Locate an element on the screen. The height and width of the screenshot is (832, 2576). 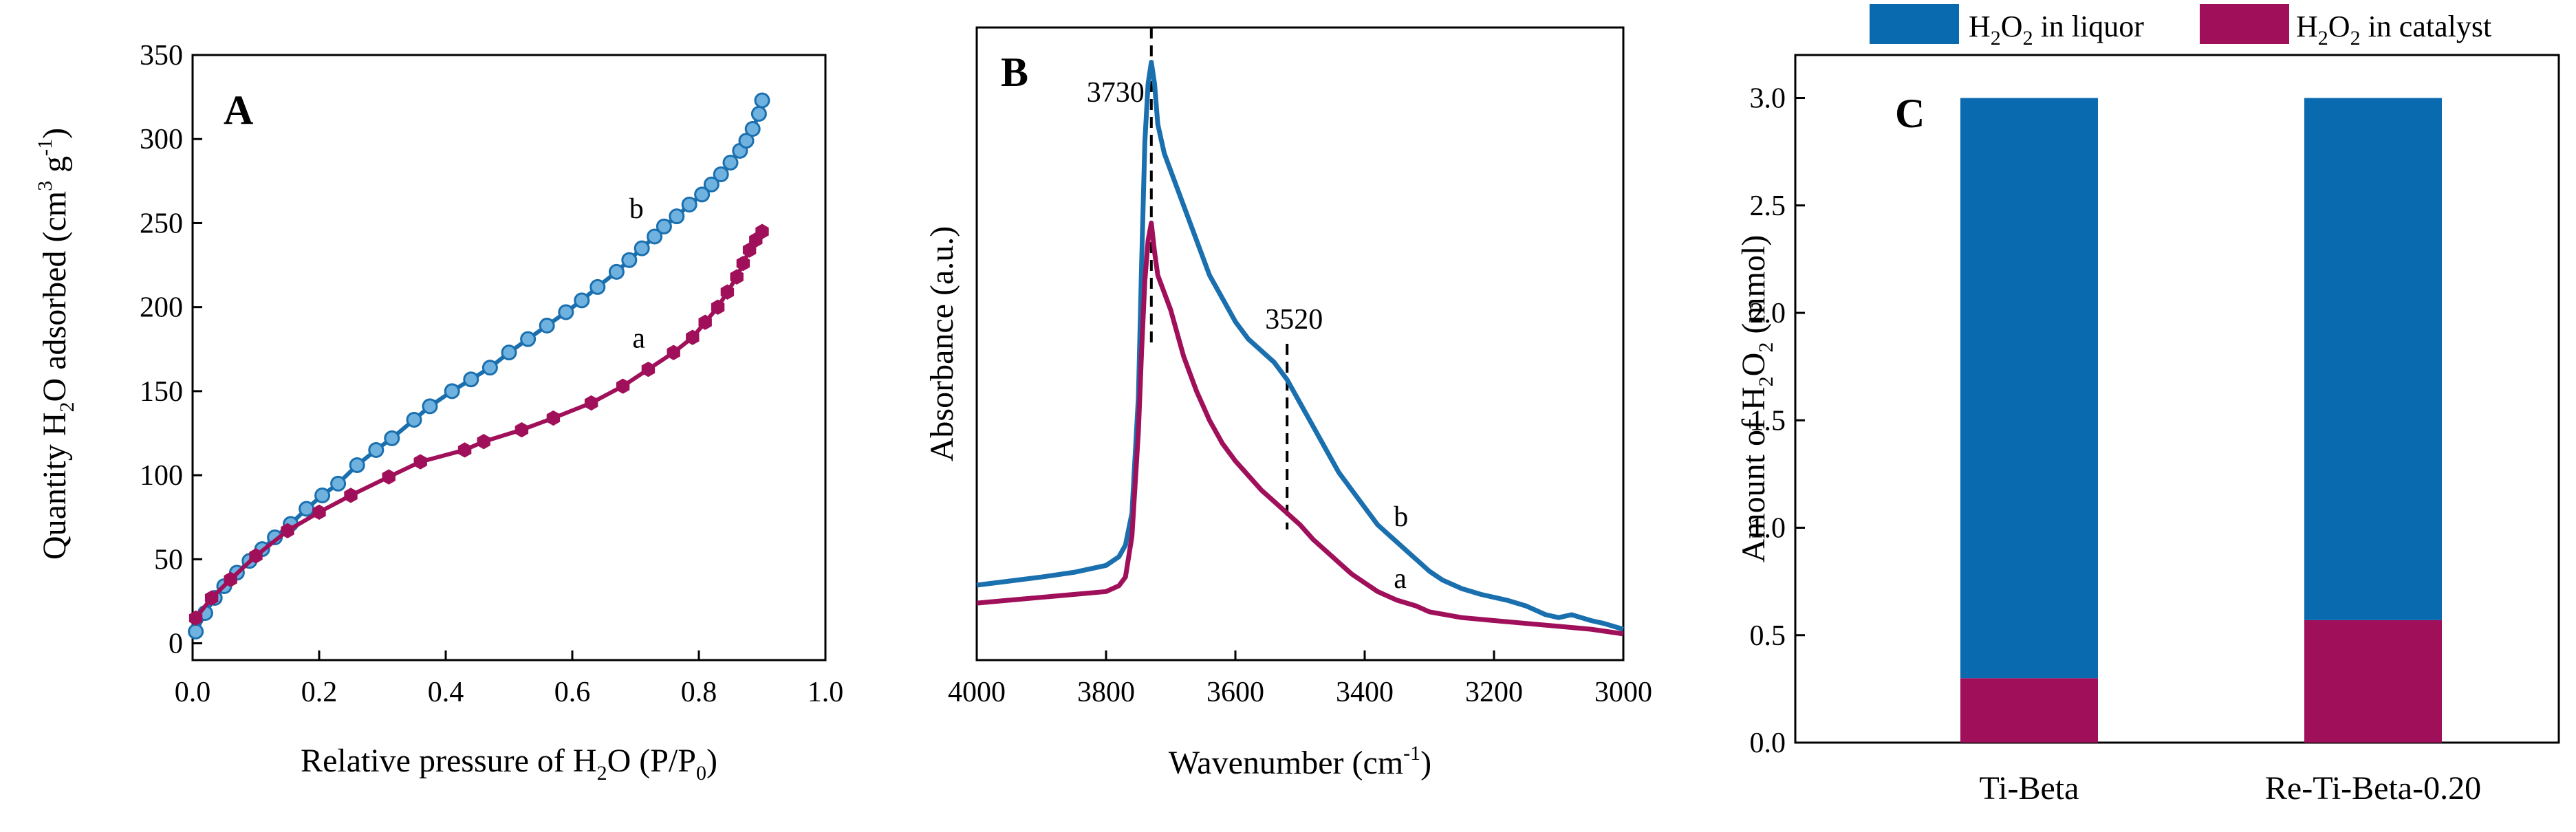
legend-label-liquor: H2O2 in liquor is located at coordinates (2056, 30).